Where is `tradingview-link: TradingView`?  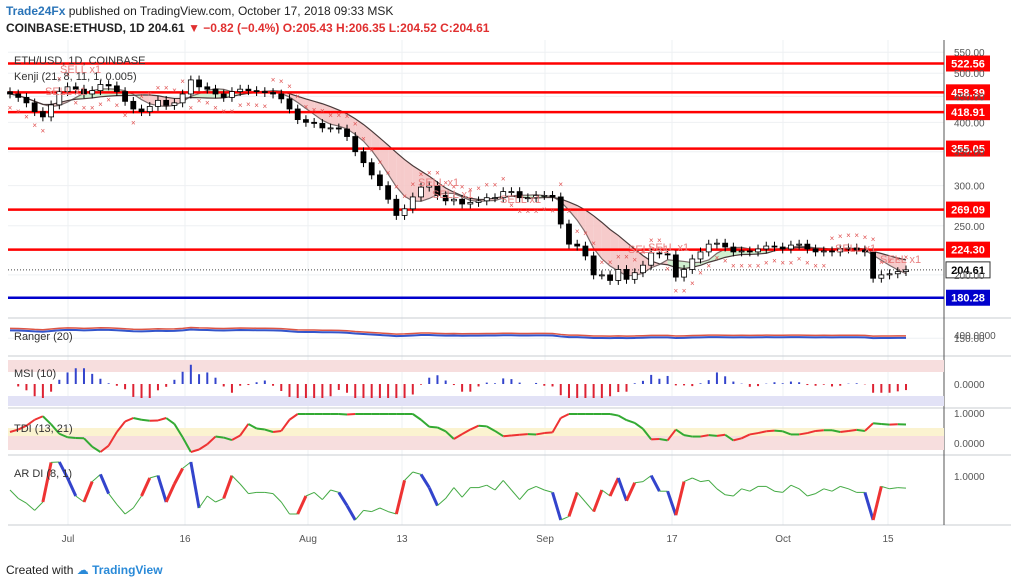 tradingview-link: TradingView is located at coordinates (127, 570).